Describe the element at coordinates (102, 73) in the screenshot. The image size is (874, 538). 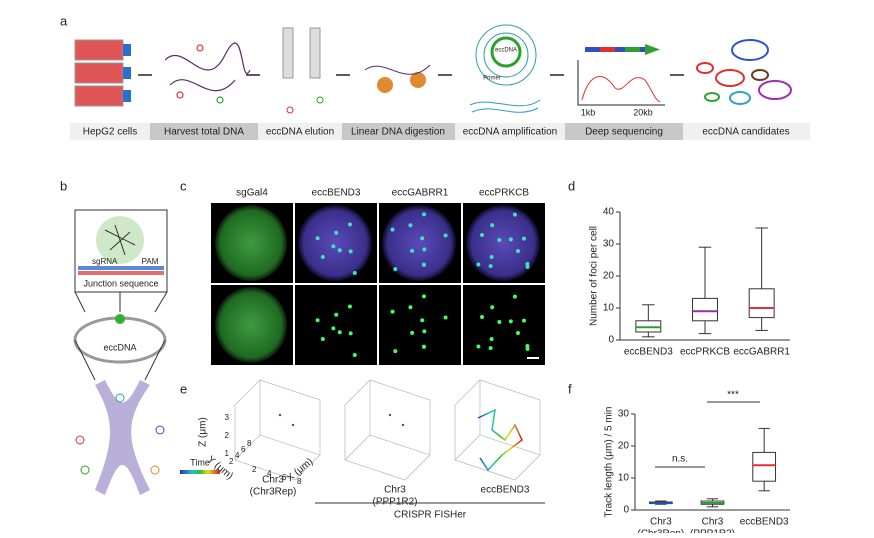
I see `flasks` at that location.